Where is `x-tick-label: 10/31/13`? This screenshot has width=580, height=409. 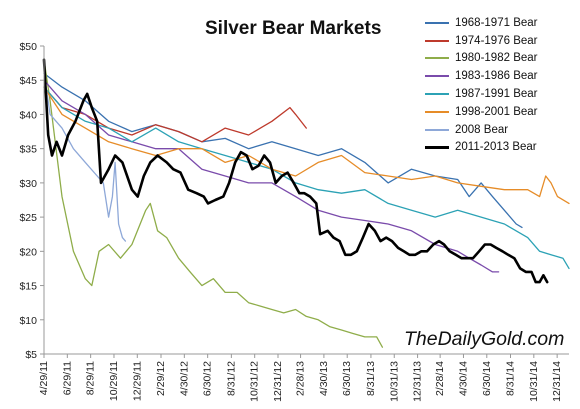 x-tick-label: 10/31/13 is located at coordinates (394, 381).